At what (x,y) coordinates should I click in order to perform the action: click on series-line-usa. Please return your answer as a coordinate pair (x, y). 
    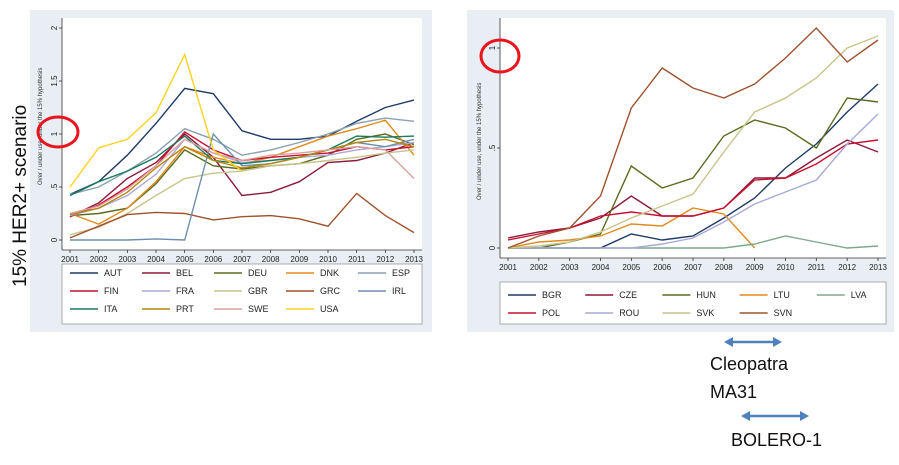
    Looking at the image, I should click on (156, 120).